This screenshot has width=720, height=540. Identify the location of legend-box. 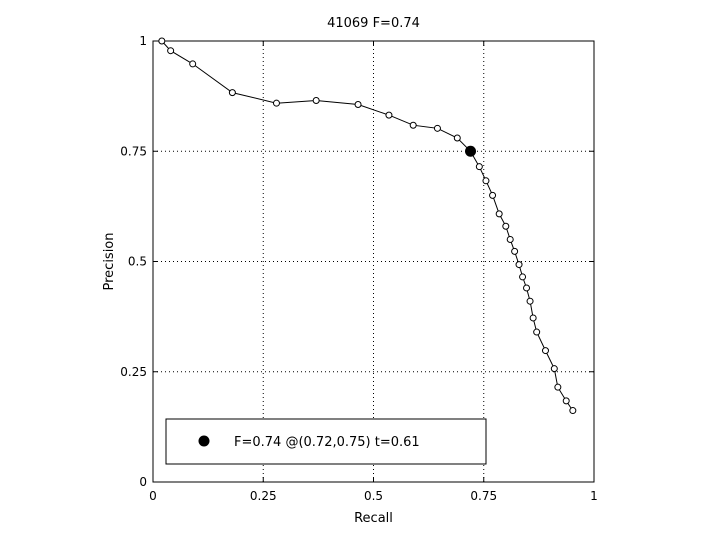
(326, 441).